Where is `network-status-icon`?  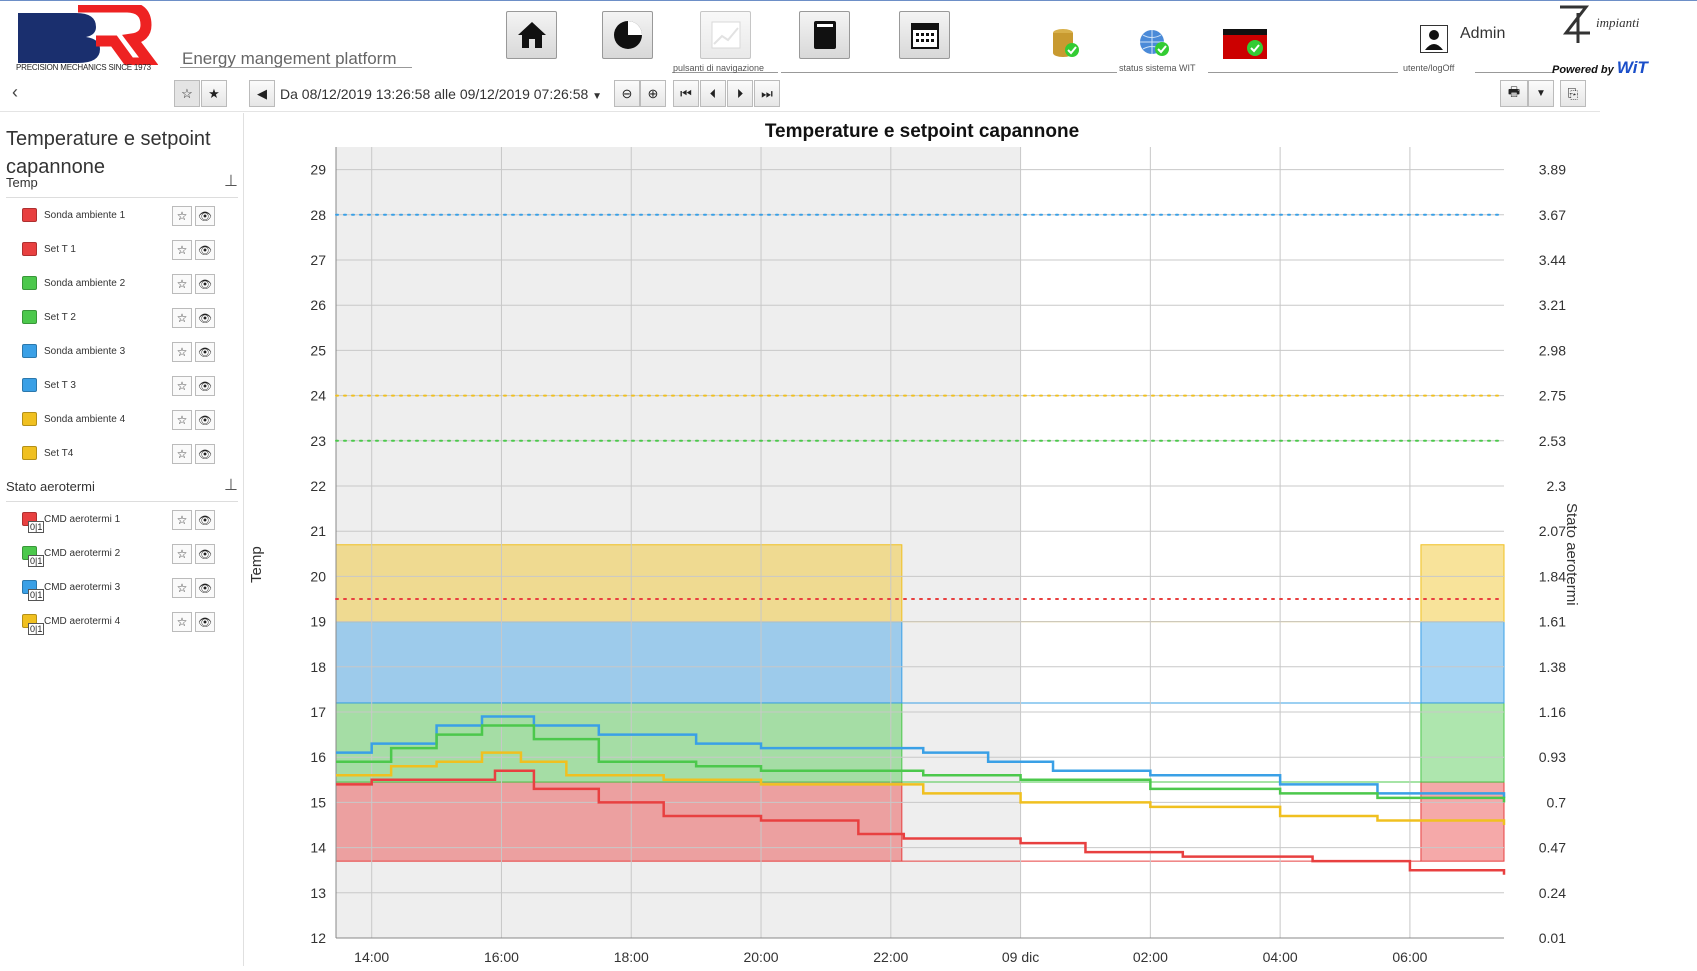
network-status-icon is located at coordinates (1155, 45).